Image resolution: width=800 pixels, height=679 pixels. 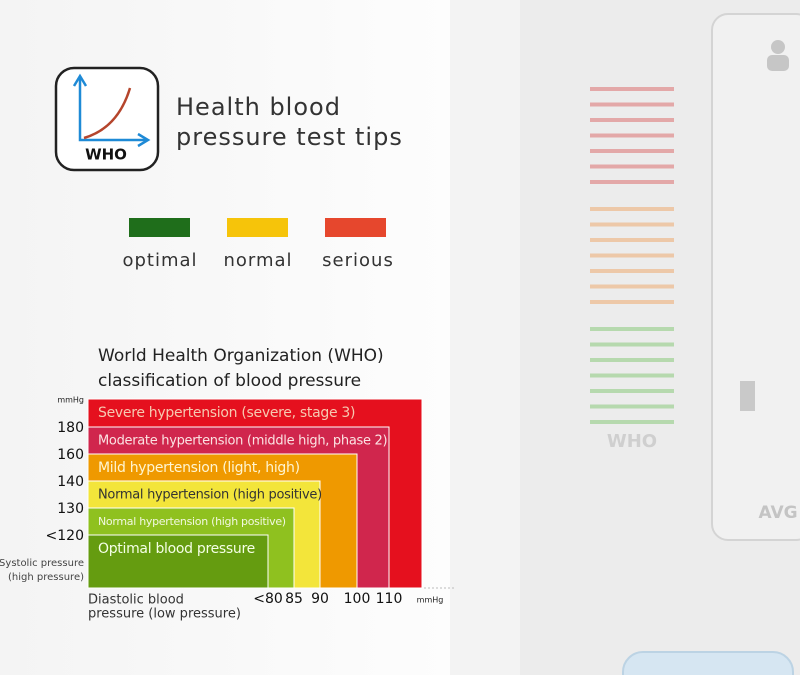 I want to click on level-label: Severe hypertension (severe, stage 3), so click(x=226, y=413).